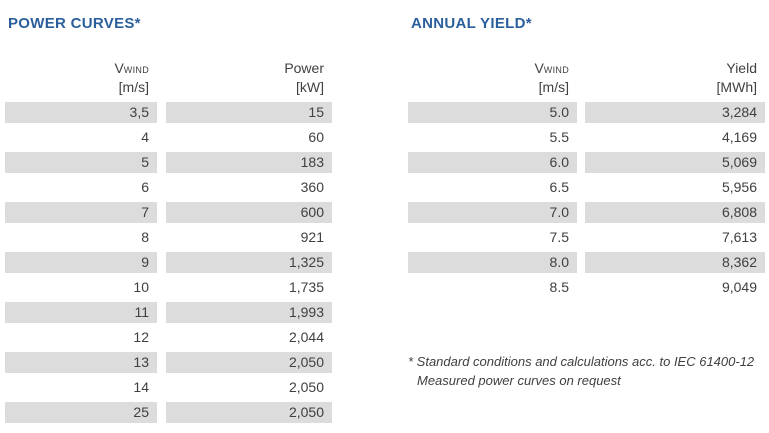 Image resolution: width=769 pixels, height=433 pixels. What do you see at coordinates (249, 337) in the screenshot?
I see `power-cell: 2,044` at bounding box center [249, 337].